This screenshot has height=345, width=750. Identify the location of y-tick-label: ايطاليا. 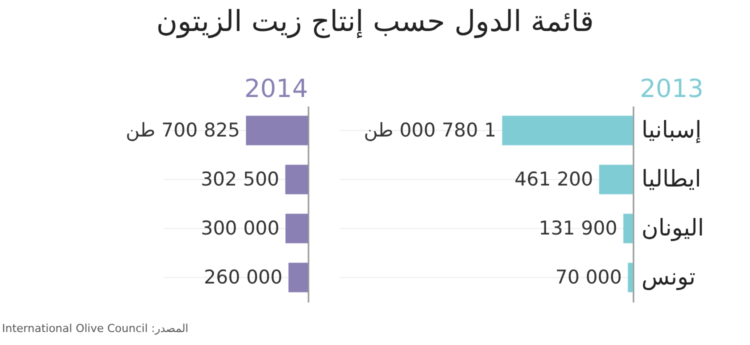
(672, 179).